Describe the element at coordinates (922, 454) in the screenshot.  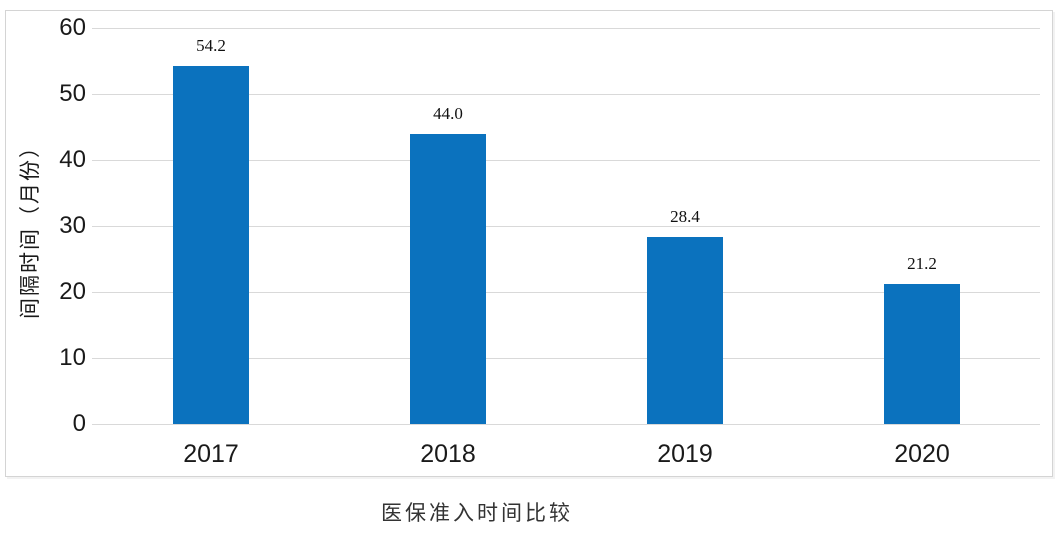
I see `x-axis-label-2020: 2020` at that location.